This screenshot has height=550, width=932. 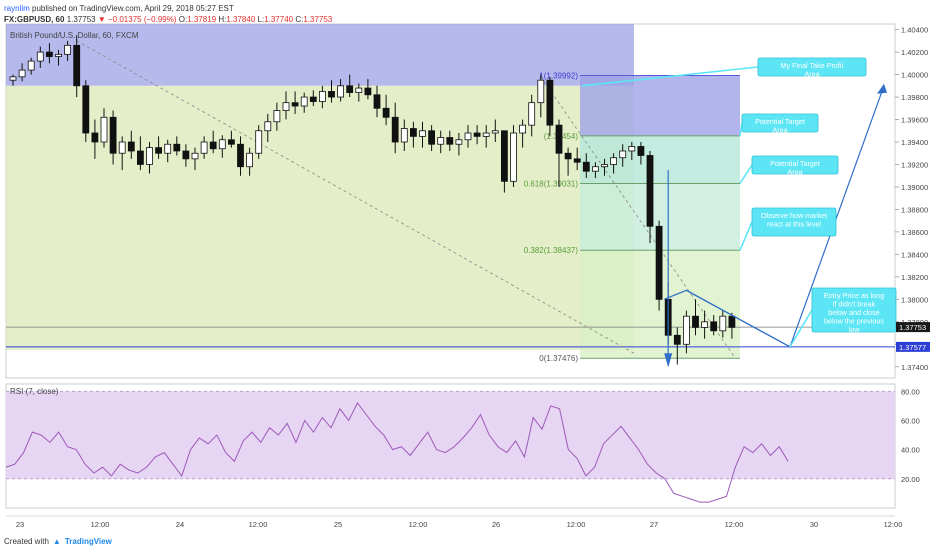 I want to click on y-tick-label: 1.39000, so click(x=914, y=187).